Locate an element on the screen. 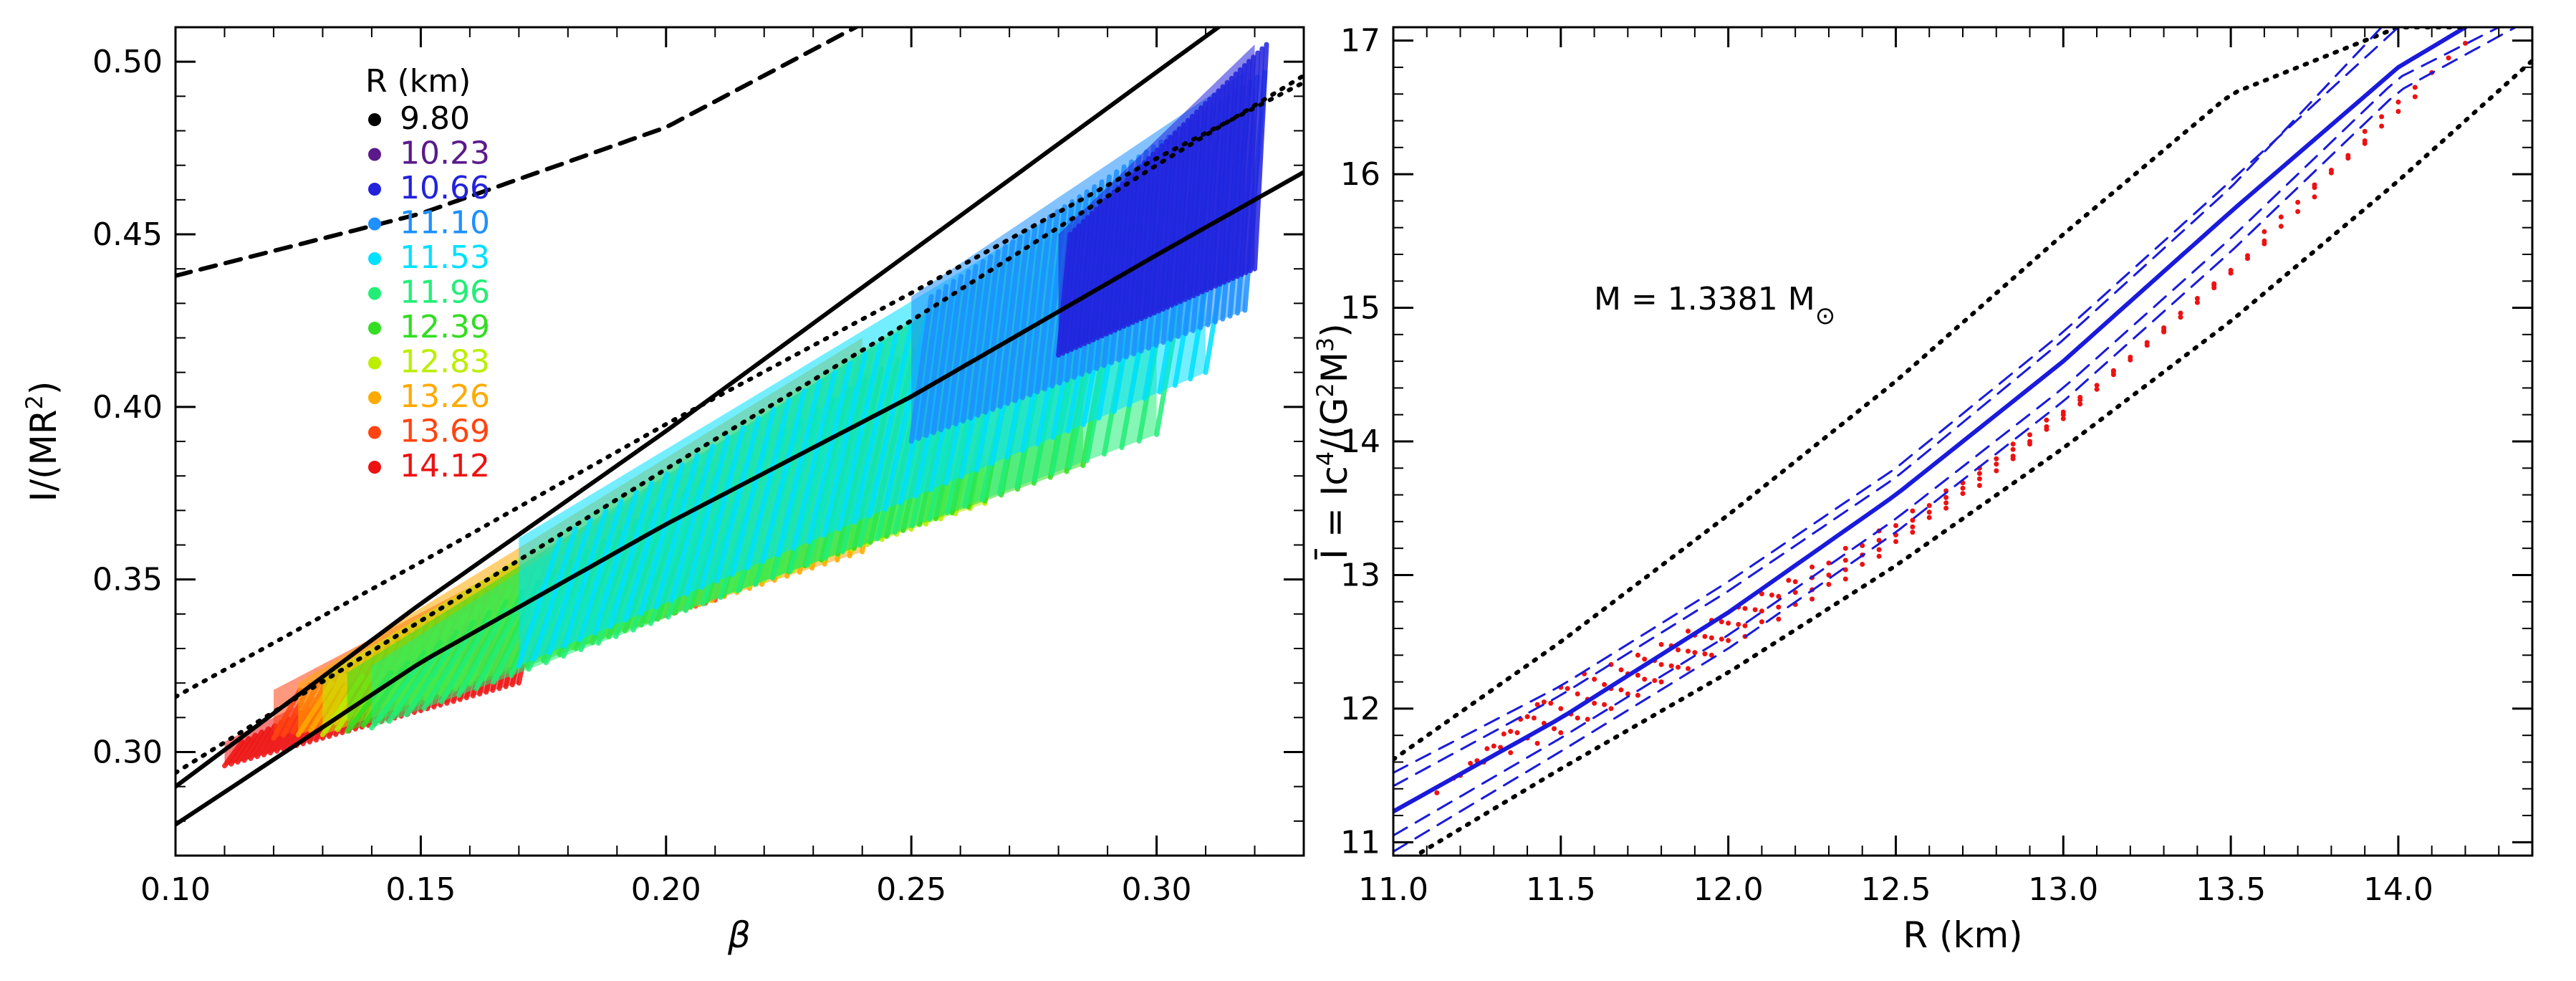  legend-label: 11.53 is located at coordinates (445, 257).